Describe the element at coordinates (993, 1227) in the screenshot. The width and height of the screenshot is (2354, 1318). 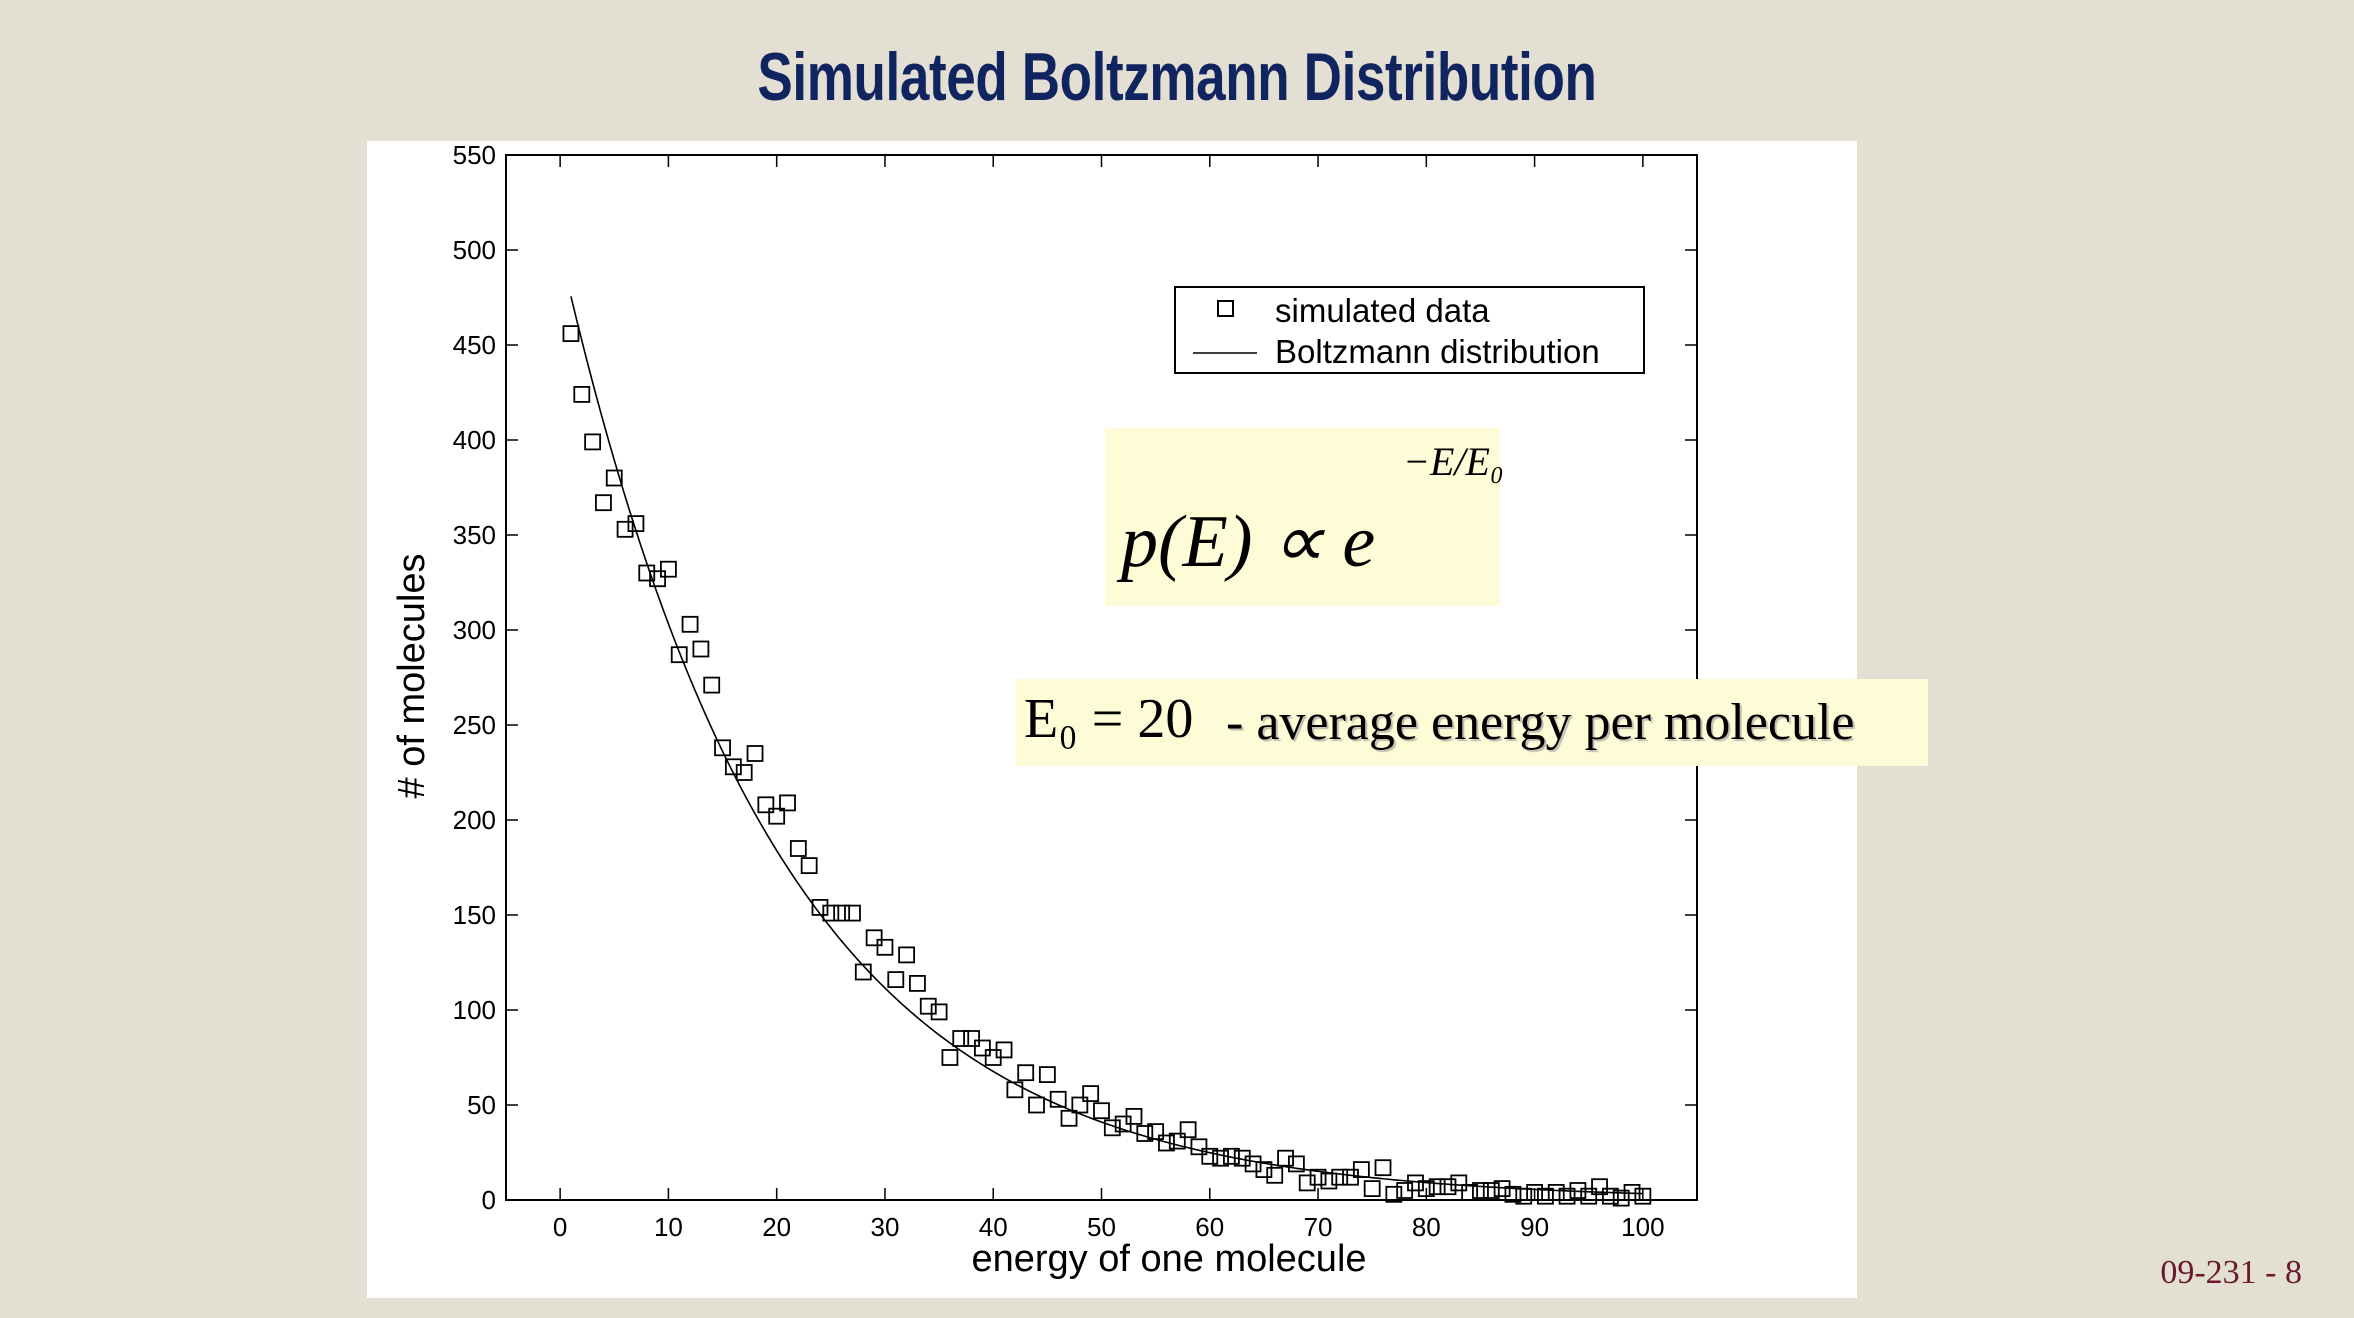
I see `x-tick-label: 40` at that location.